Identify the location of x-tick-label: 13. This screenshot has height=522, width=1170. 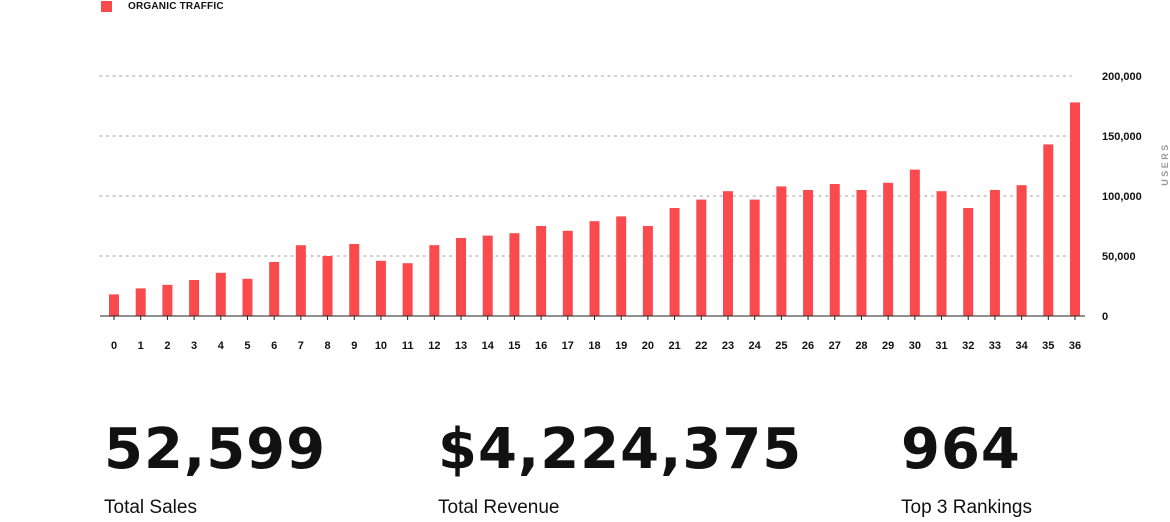
(461, 346).